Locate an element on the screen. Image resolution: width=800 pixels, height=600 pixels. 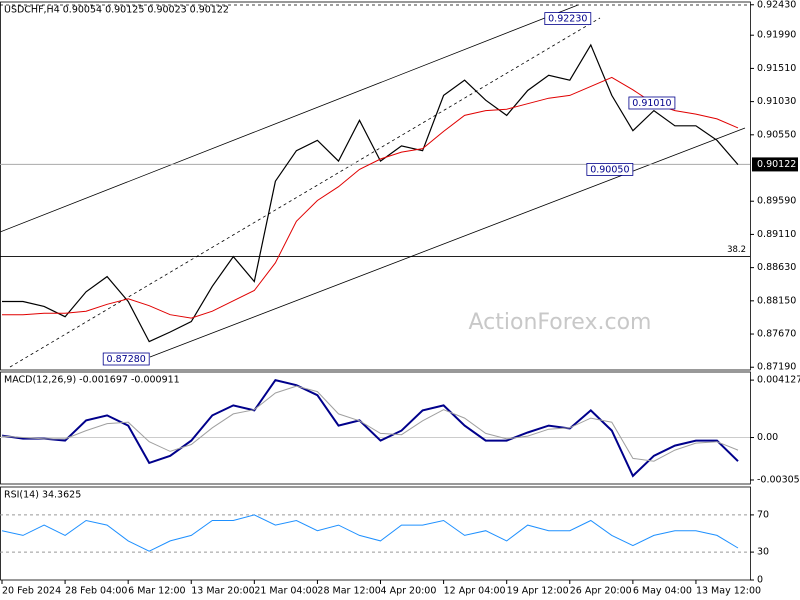
price-box is located at coordinates (775, 164).